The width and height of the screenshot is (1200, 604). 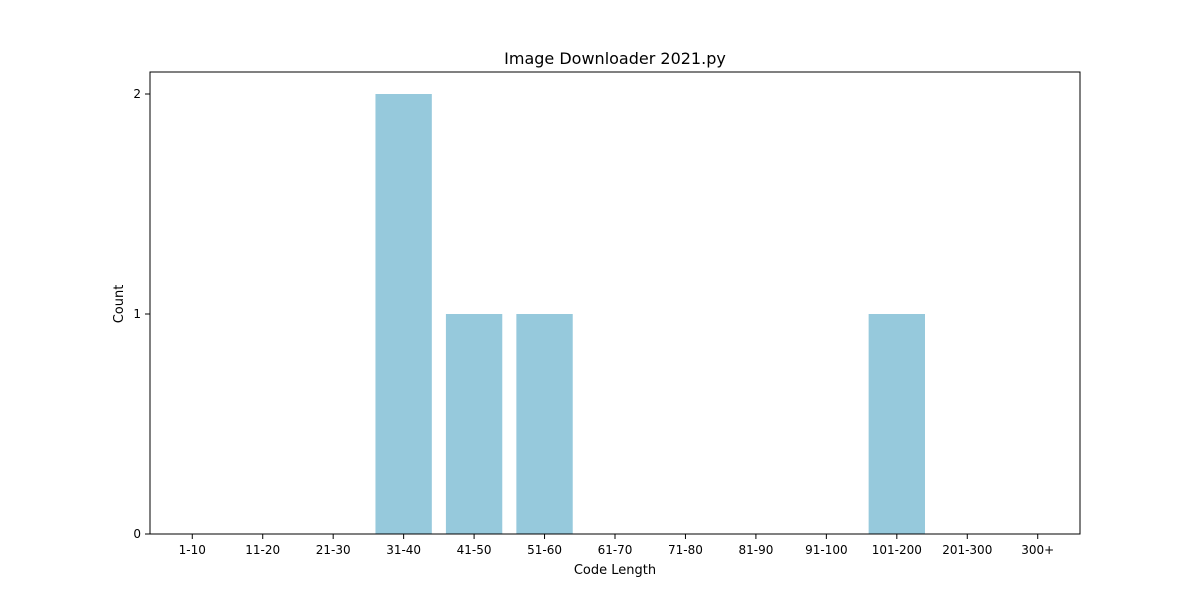 What do you see at coordinates (137, 534) in the screenshot?
I see `y-tick-label-0: 0` at bounding box center [137, 534].